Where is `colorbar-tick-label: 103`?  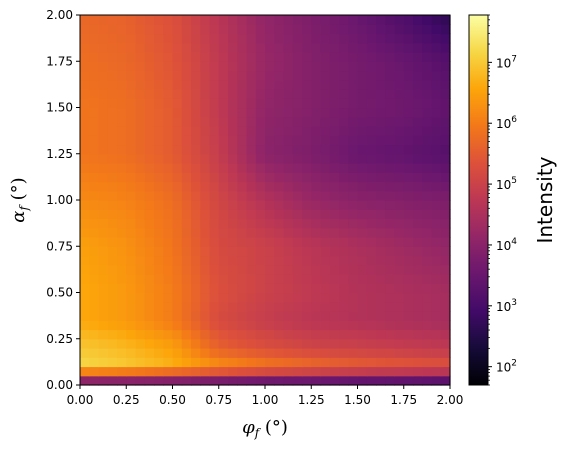 colorbar-tick-label: 103 is located at coordinates (506, 306).